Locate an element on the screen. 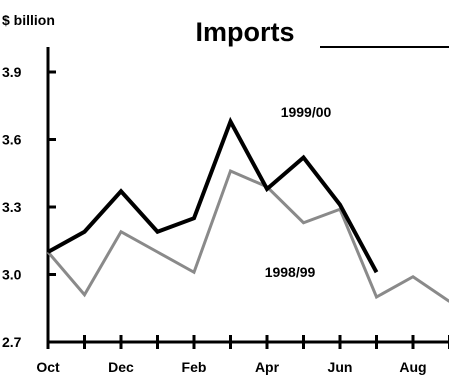  y-tick-label: 2.7 is located at coordinates (12, 342).